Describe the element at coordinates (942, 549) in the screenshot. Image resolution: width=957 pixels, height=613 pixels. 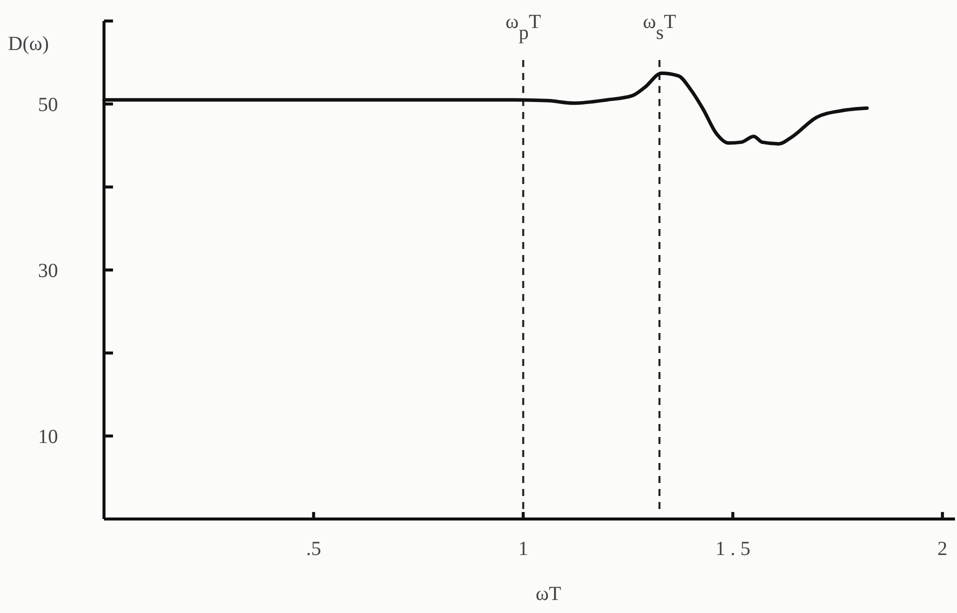
I see `x-tick-label: 2` at that location.